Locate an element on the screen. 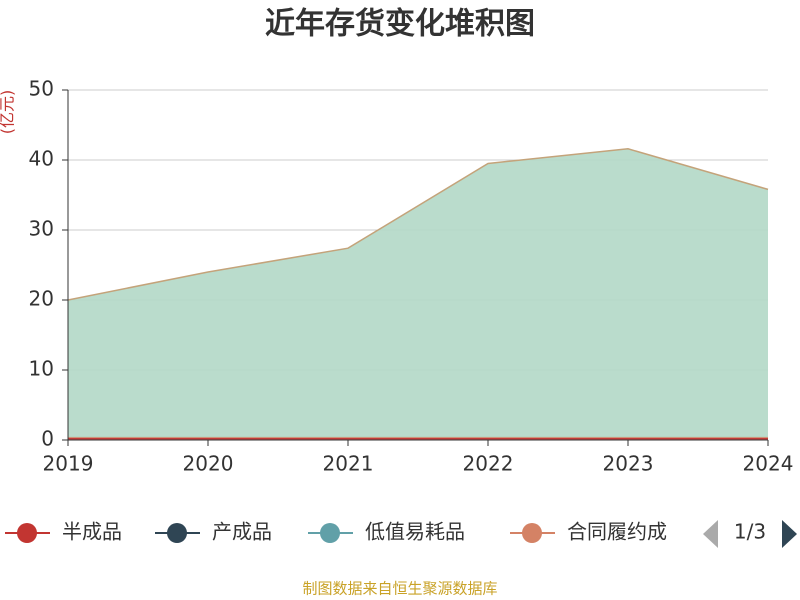 This screenshot has height=600, width=800. y-tick-label: 50 is located at coordinates (41, 89).